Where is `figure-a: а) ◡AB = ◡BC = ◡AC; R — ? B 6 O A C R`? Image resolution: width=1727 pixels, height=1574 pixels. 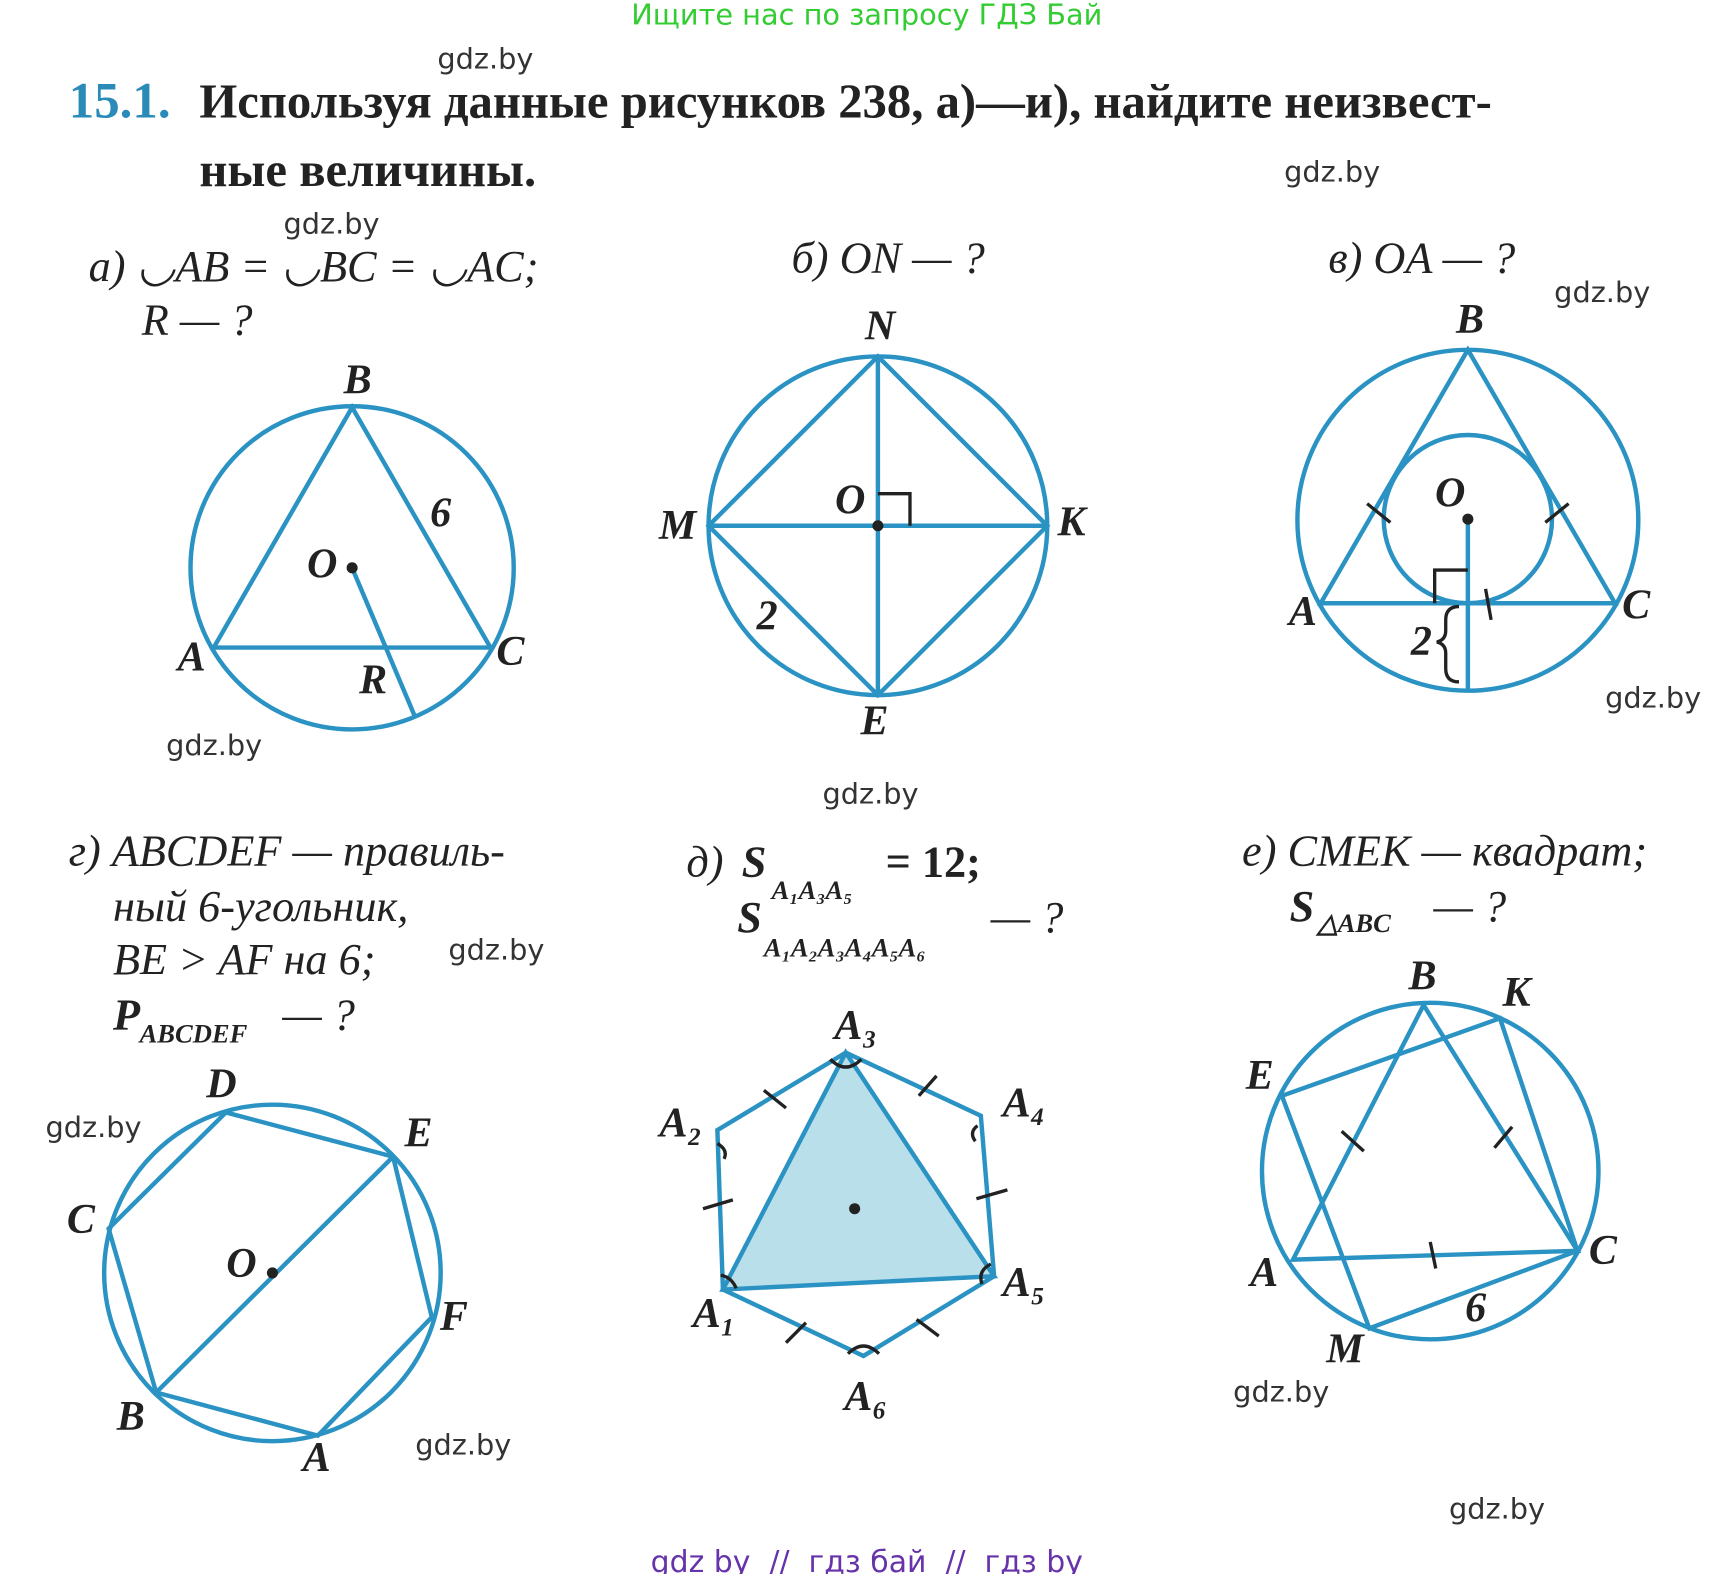
figure-a: а) ◡AB = ◡BC = ◡AC; R — ? B 6 O A C R is located at coordinates (313, 487).